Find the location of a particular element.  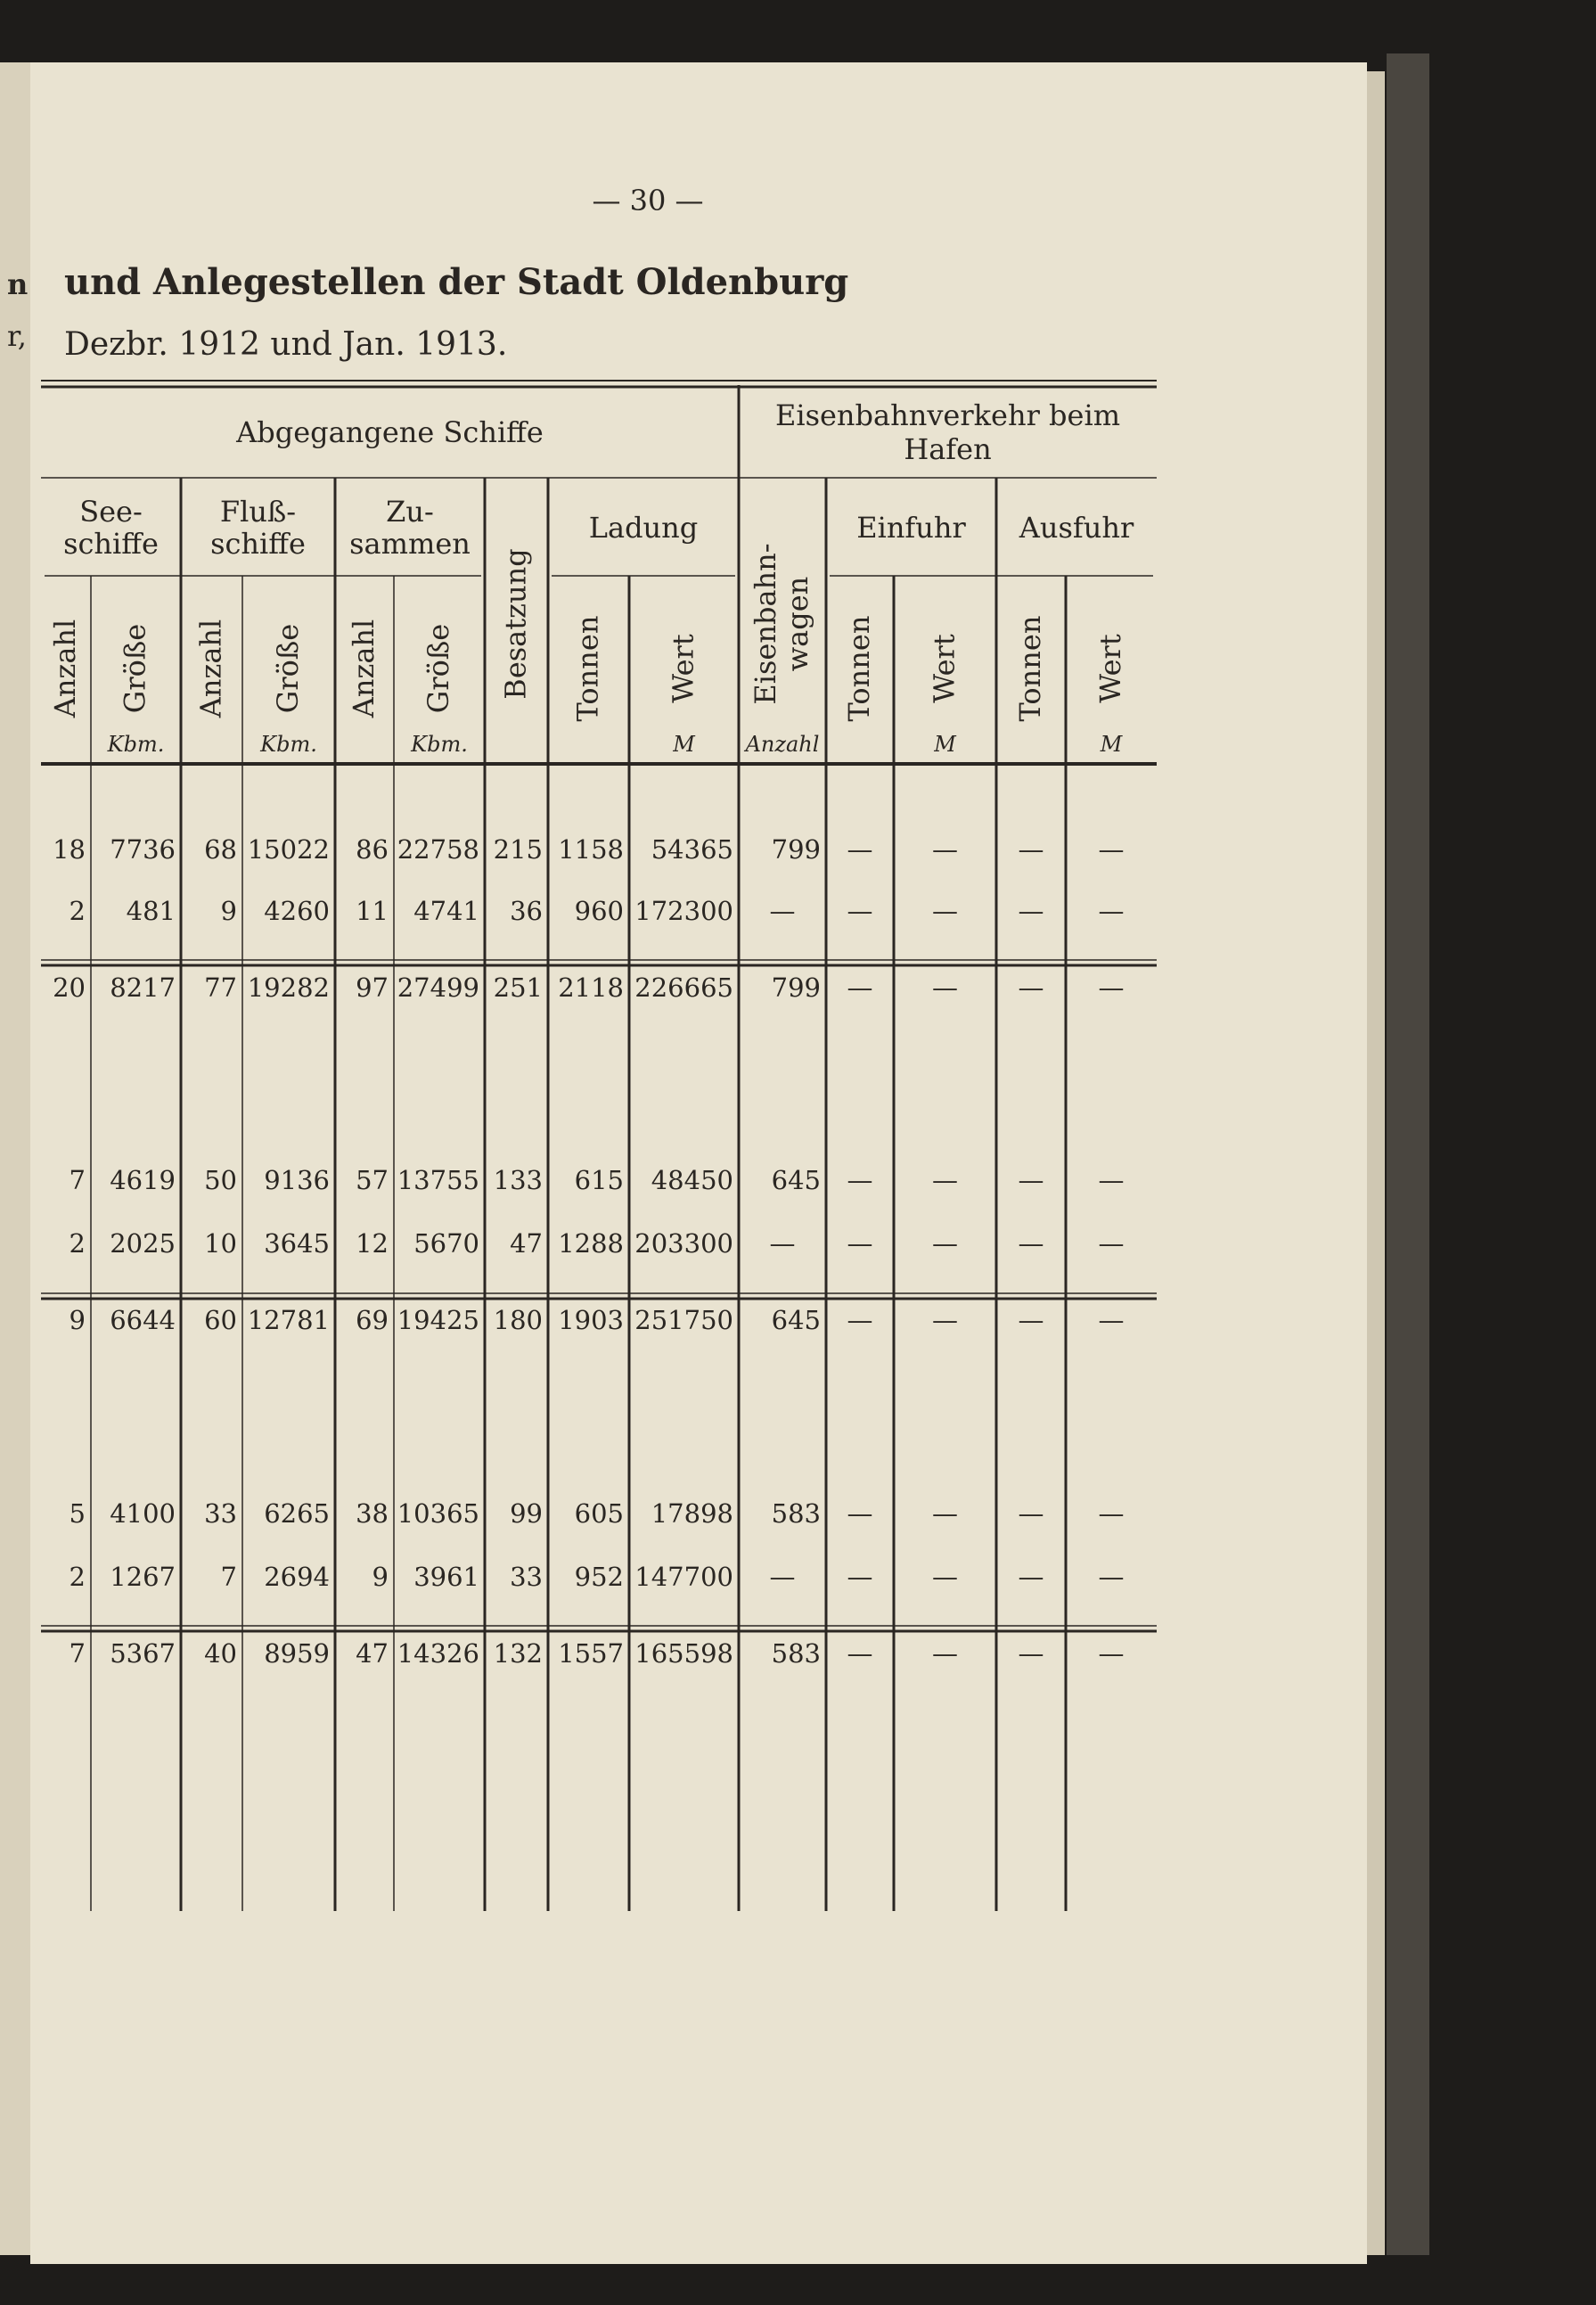

cell: 54365 is located at coordinates (692, 849).